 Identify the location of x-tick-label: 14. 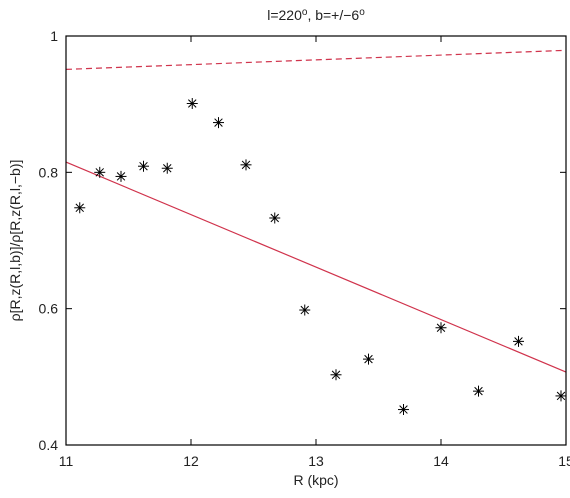
(441, 461).